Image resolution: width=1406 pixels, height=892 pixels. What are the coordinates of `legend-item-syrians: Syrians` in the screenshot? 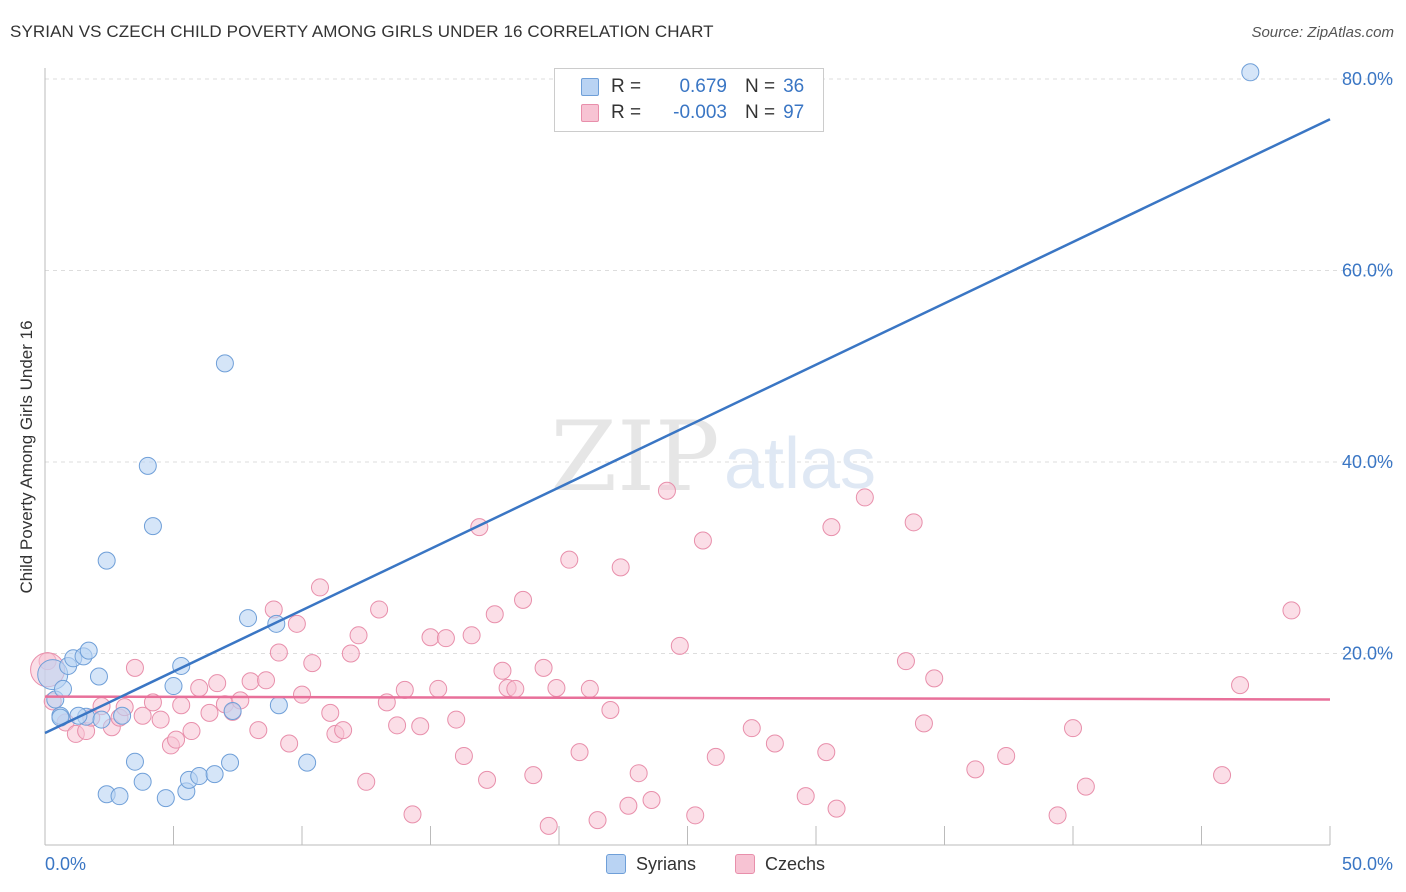 It's located at (651, 864).